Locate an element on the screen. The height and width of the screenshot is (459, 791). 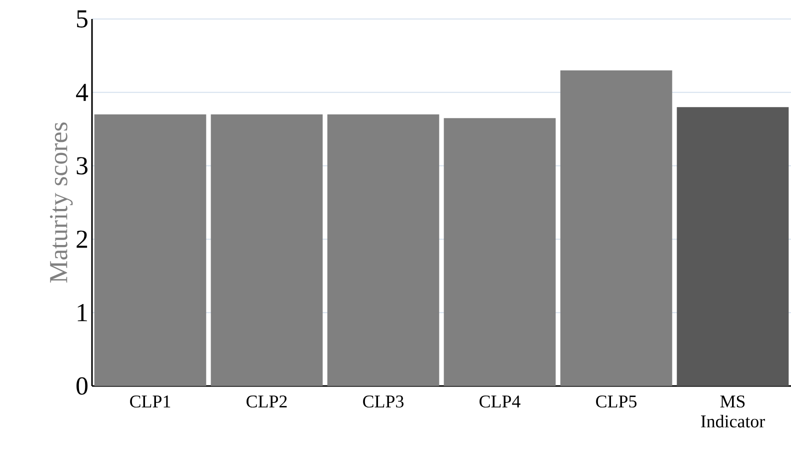
y-tick-label: 2 is located at coordinates (82, 239).